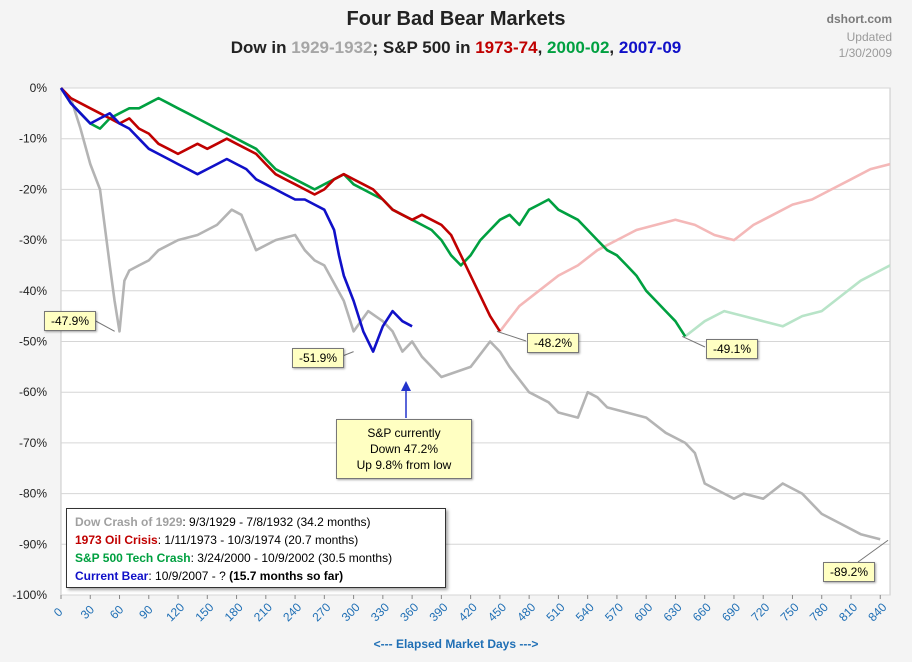  Describe the element at coordinates (88, 612) in the screenshot. I see `x-tick-label: 30` at that location.